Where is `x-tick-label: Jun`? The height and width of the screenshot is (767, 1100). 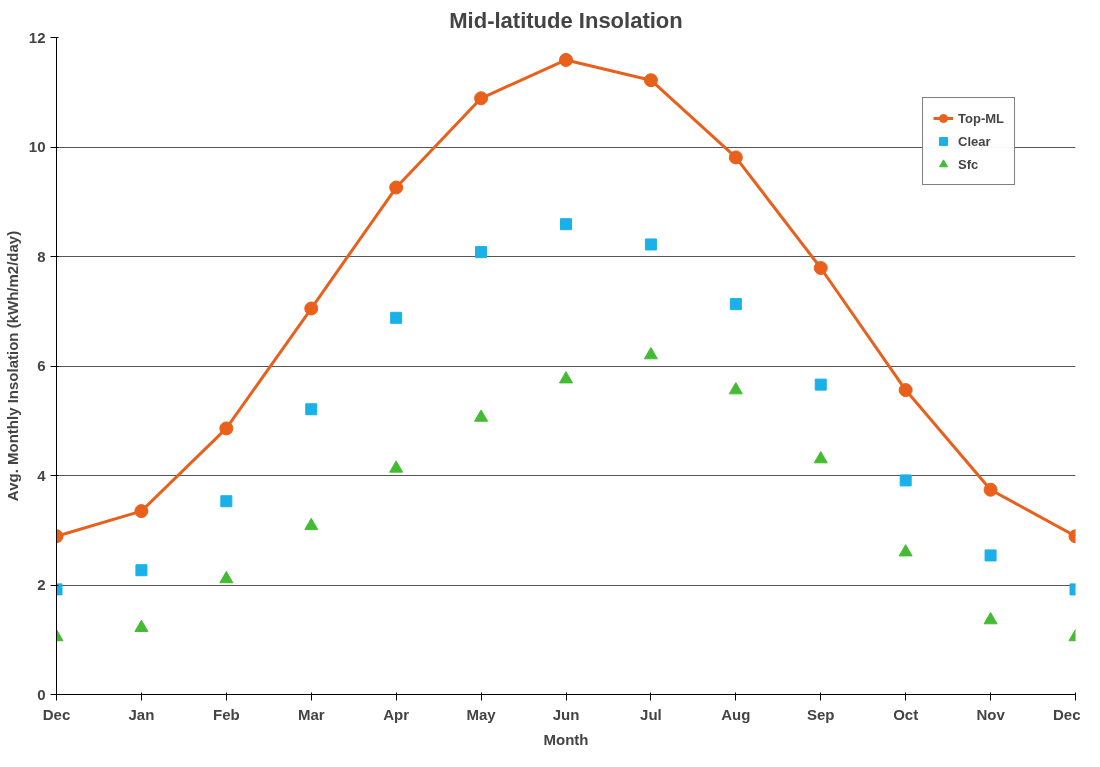
x-tick-label: Jun is located at coordinates (566, 714).